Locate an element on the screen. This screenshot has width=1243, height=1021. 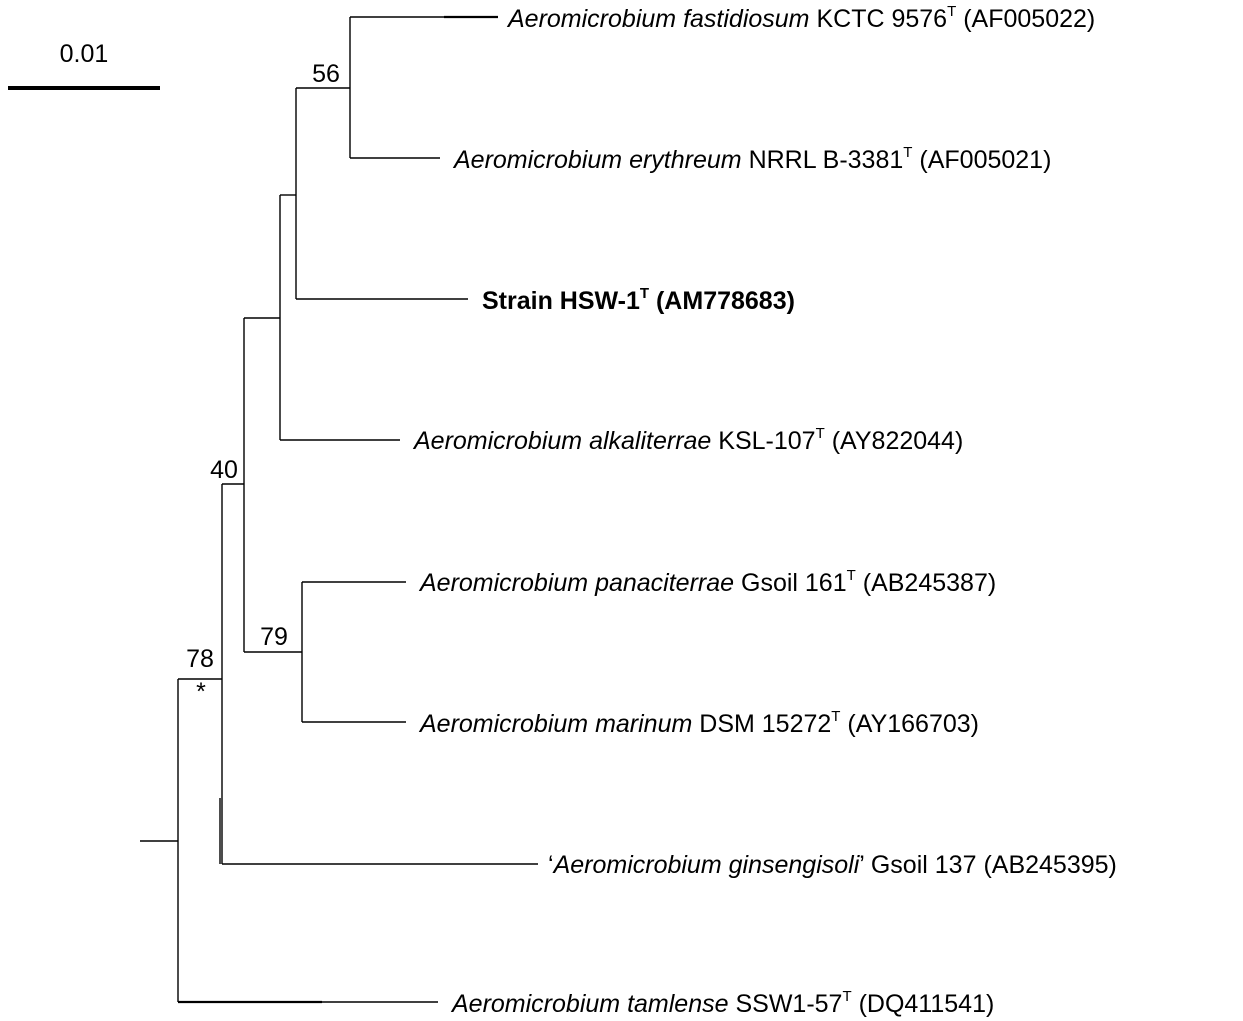
label-tamlense-genus: Aeromicrobium is located at coordinates (535, 1004).